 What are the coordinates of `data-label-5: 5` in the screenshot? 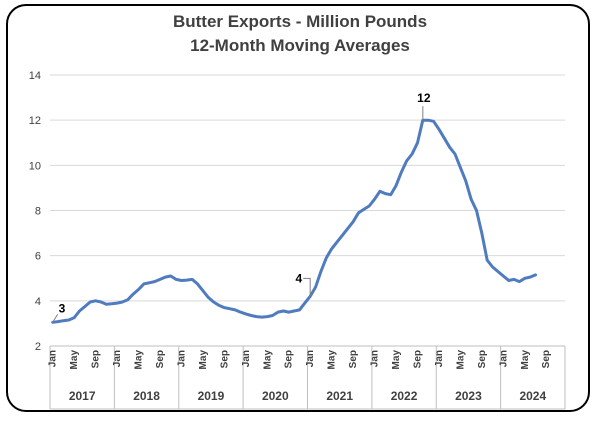 It's located at (535, 1).